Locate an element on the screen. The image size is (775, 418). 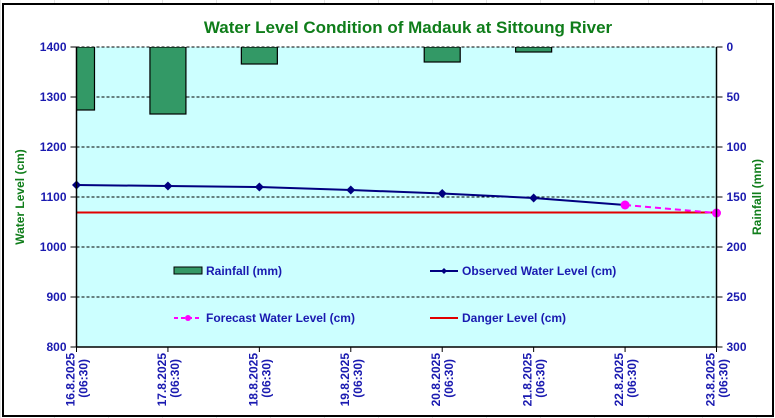
y-tick-label: 1200 is located at coordinates (53, 147).